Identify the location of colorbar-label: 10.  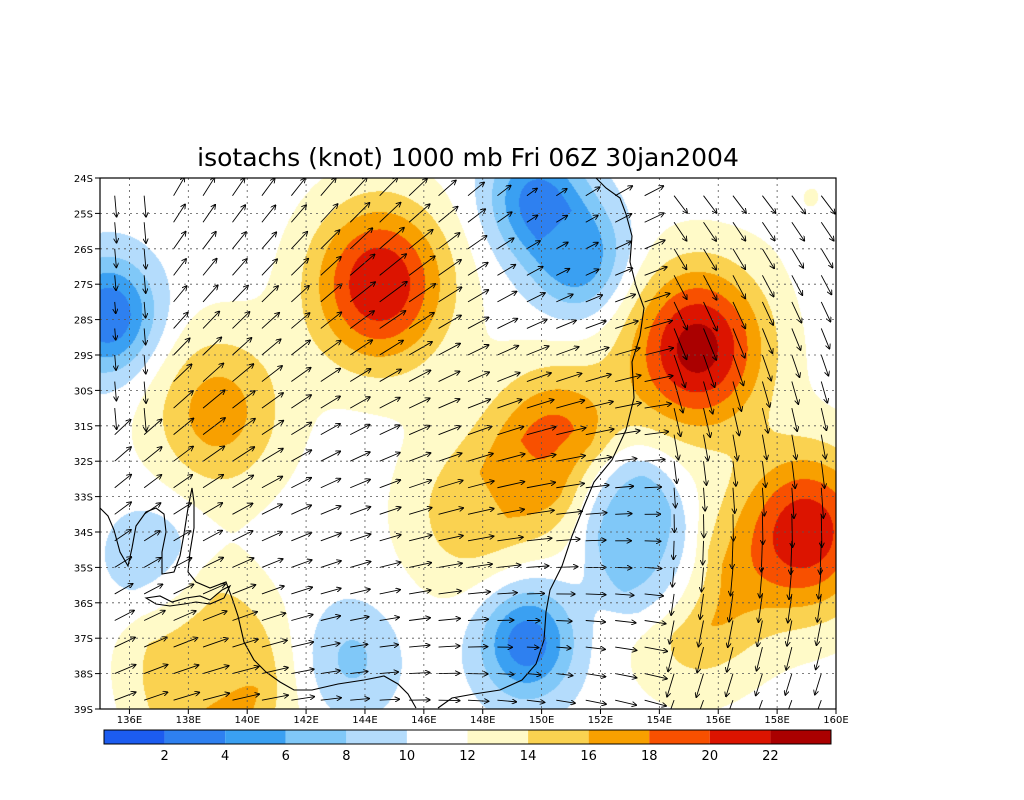
(407, 756).